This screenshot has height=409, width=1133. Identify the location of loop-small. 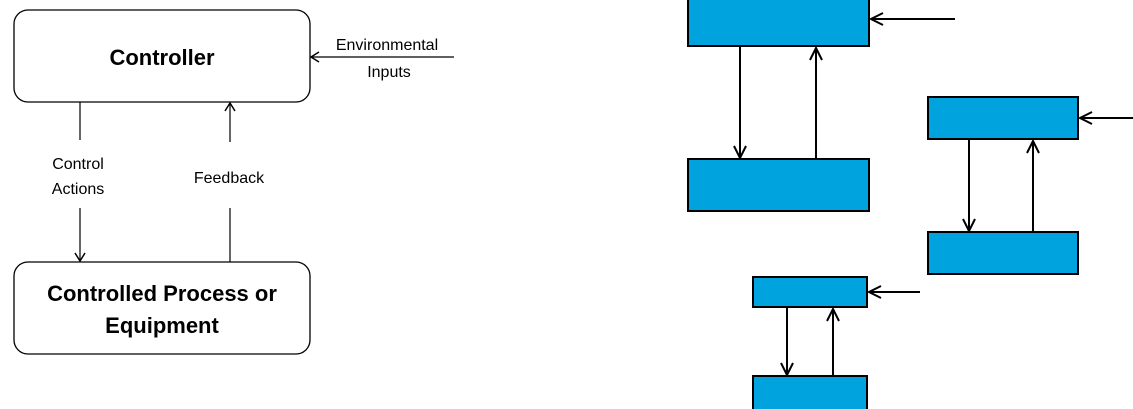
(836, 342).